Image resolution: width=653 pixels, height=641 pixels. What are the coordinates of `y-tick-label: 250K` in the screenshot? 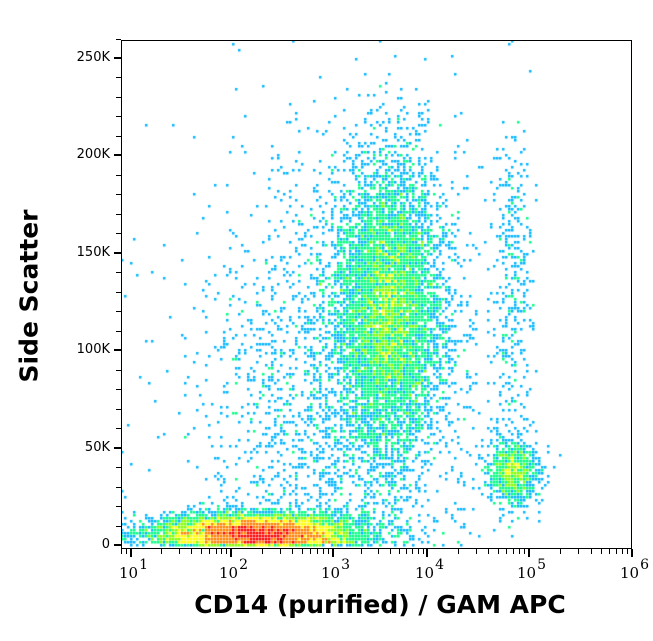 It's located at (93, 57).